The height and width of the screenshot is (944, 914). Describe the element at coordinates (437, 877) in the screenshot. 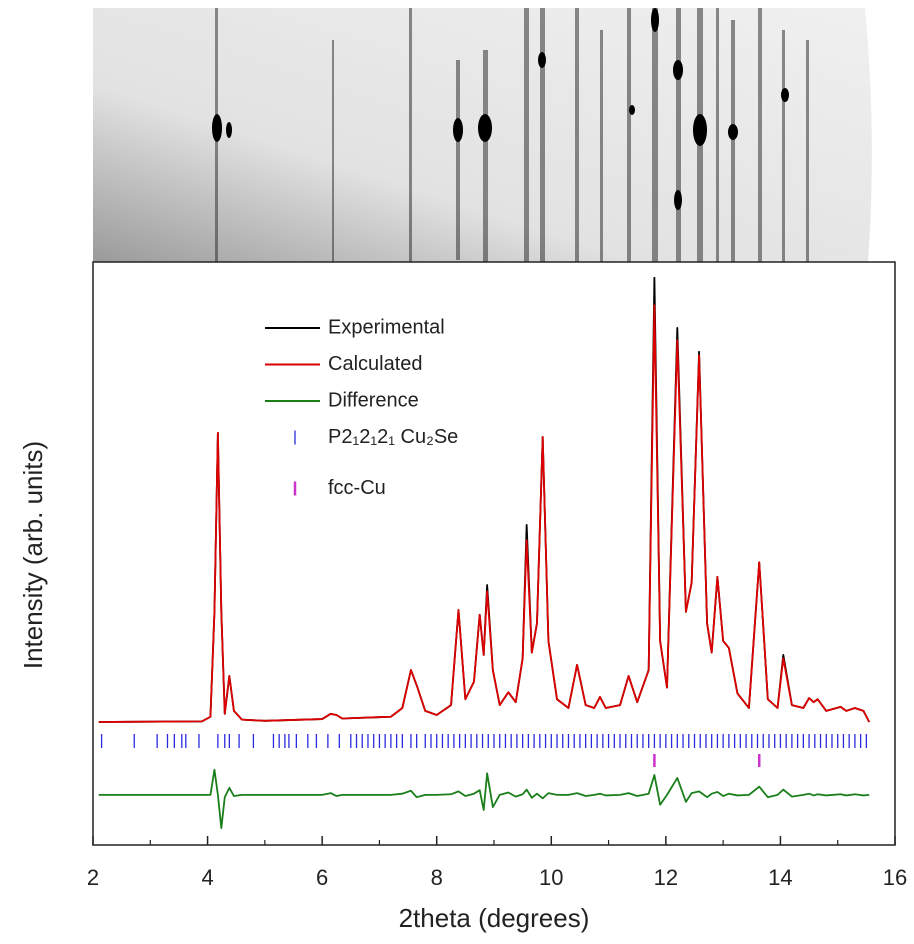

I see `x-tick-label: 8` at that location.